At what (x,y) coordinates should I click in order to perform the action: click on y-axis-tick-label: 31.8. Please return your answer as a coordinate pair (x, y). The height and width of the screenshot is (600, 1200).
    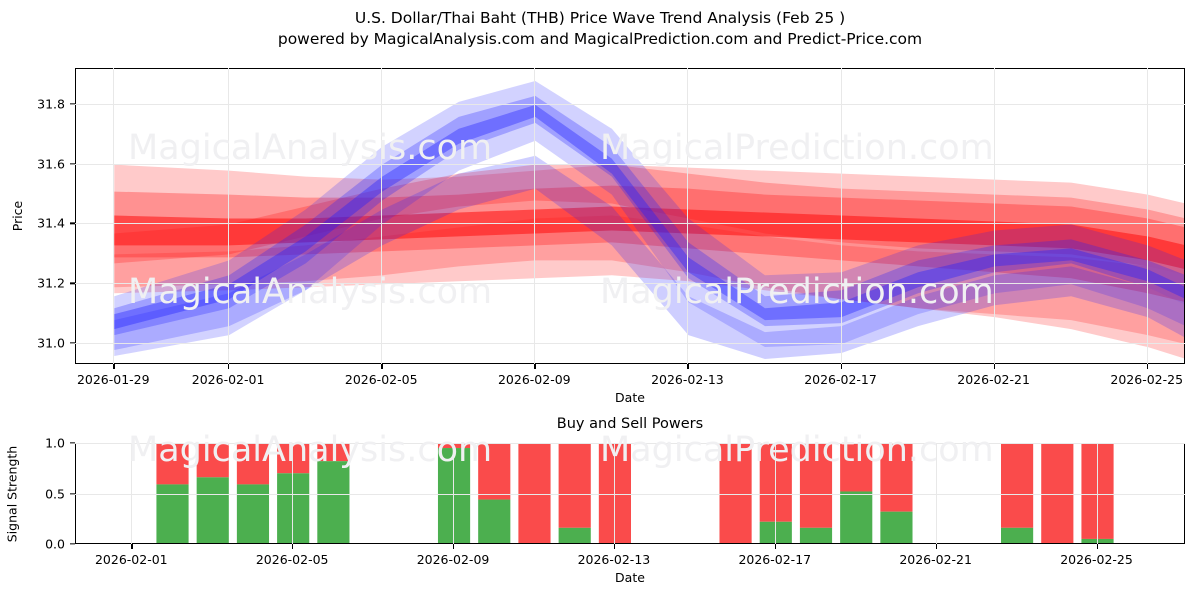
    Looking at the image, I should click on (51, 104).